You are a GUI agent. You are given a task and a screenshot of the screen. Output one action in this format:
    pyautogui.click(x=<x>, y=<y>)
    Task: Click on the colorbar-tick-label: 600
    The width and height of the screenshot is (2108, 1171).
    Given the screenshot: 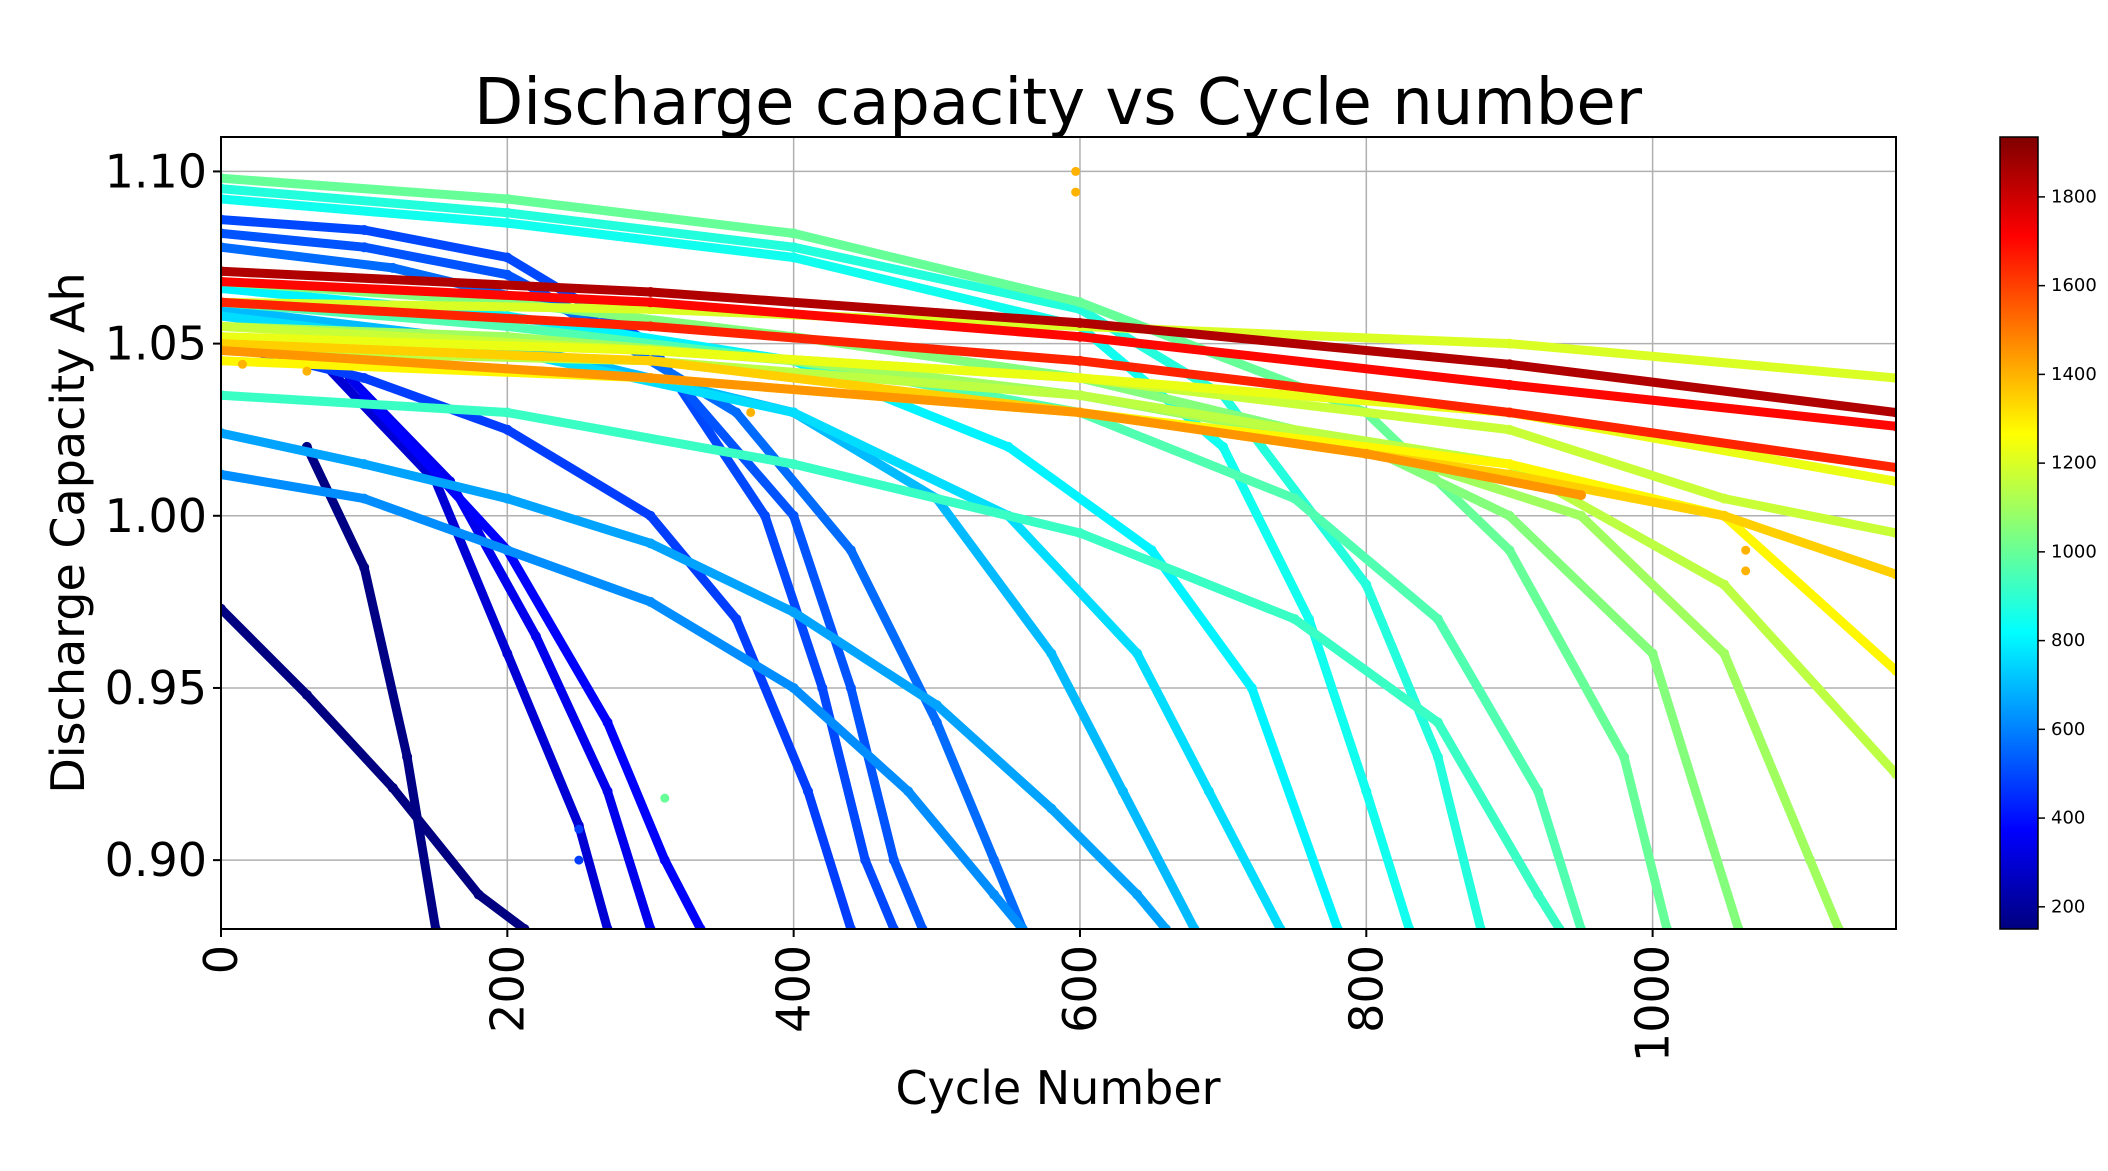 What is the action you would take?
    pyautogui.click(x=2068, y=729)
    